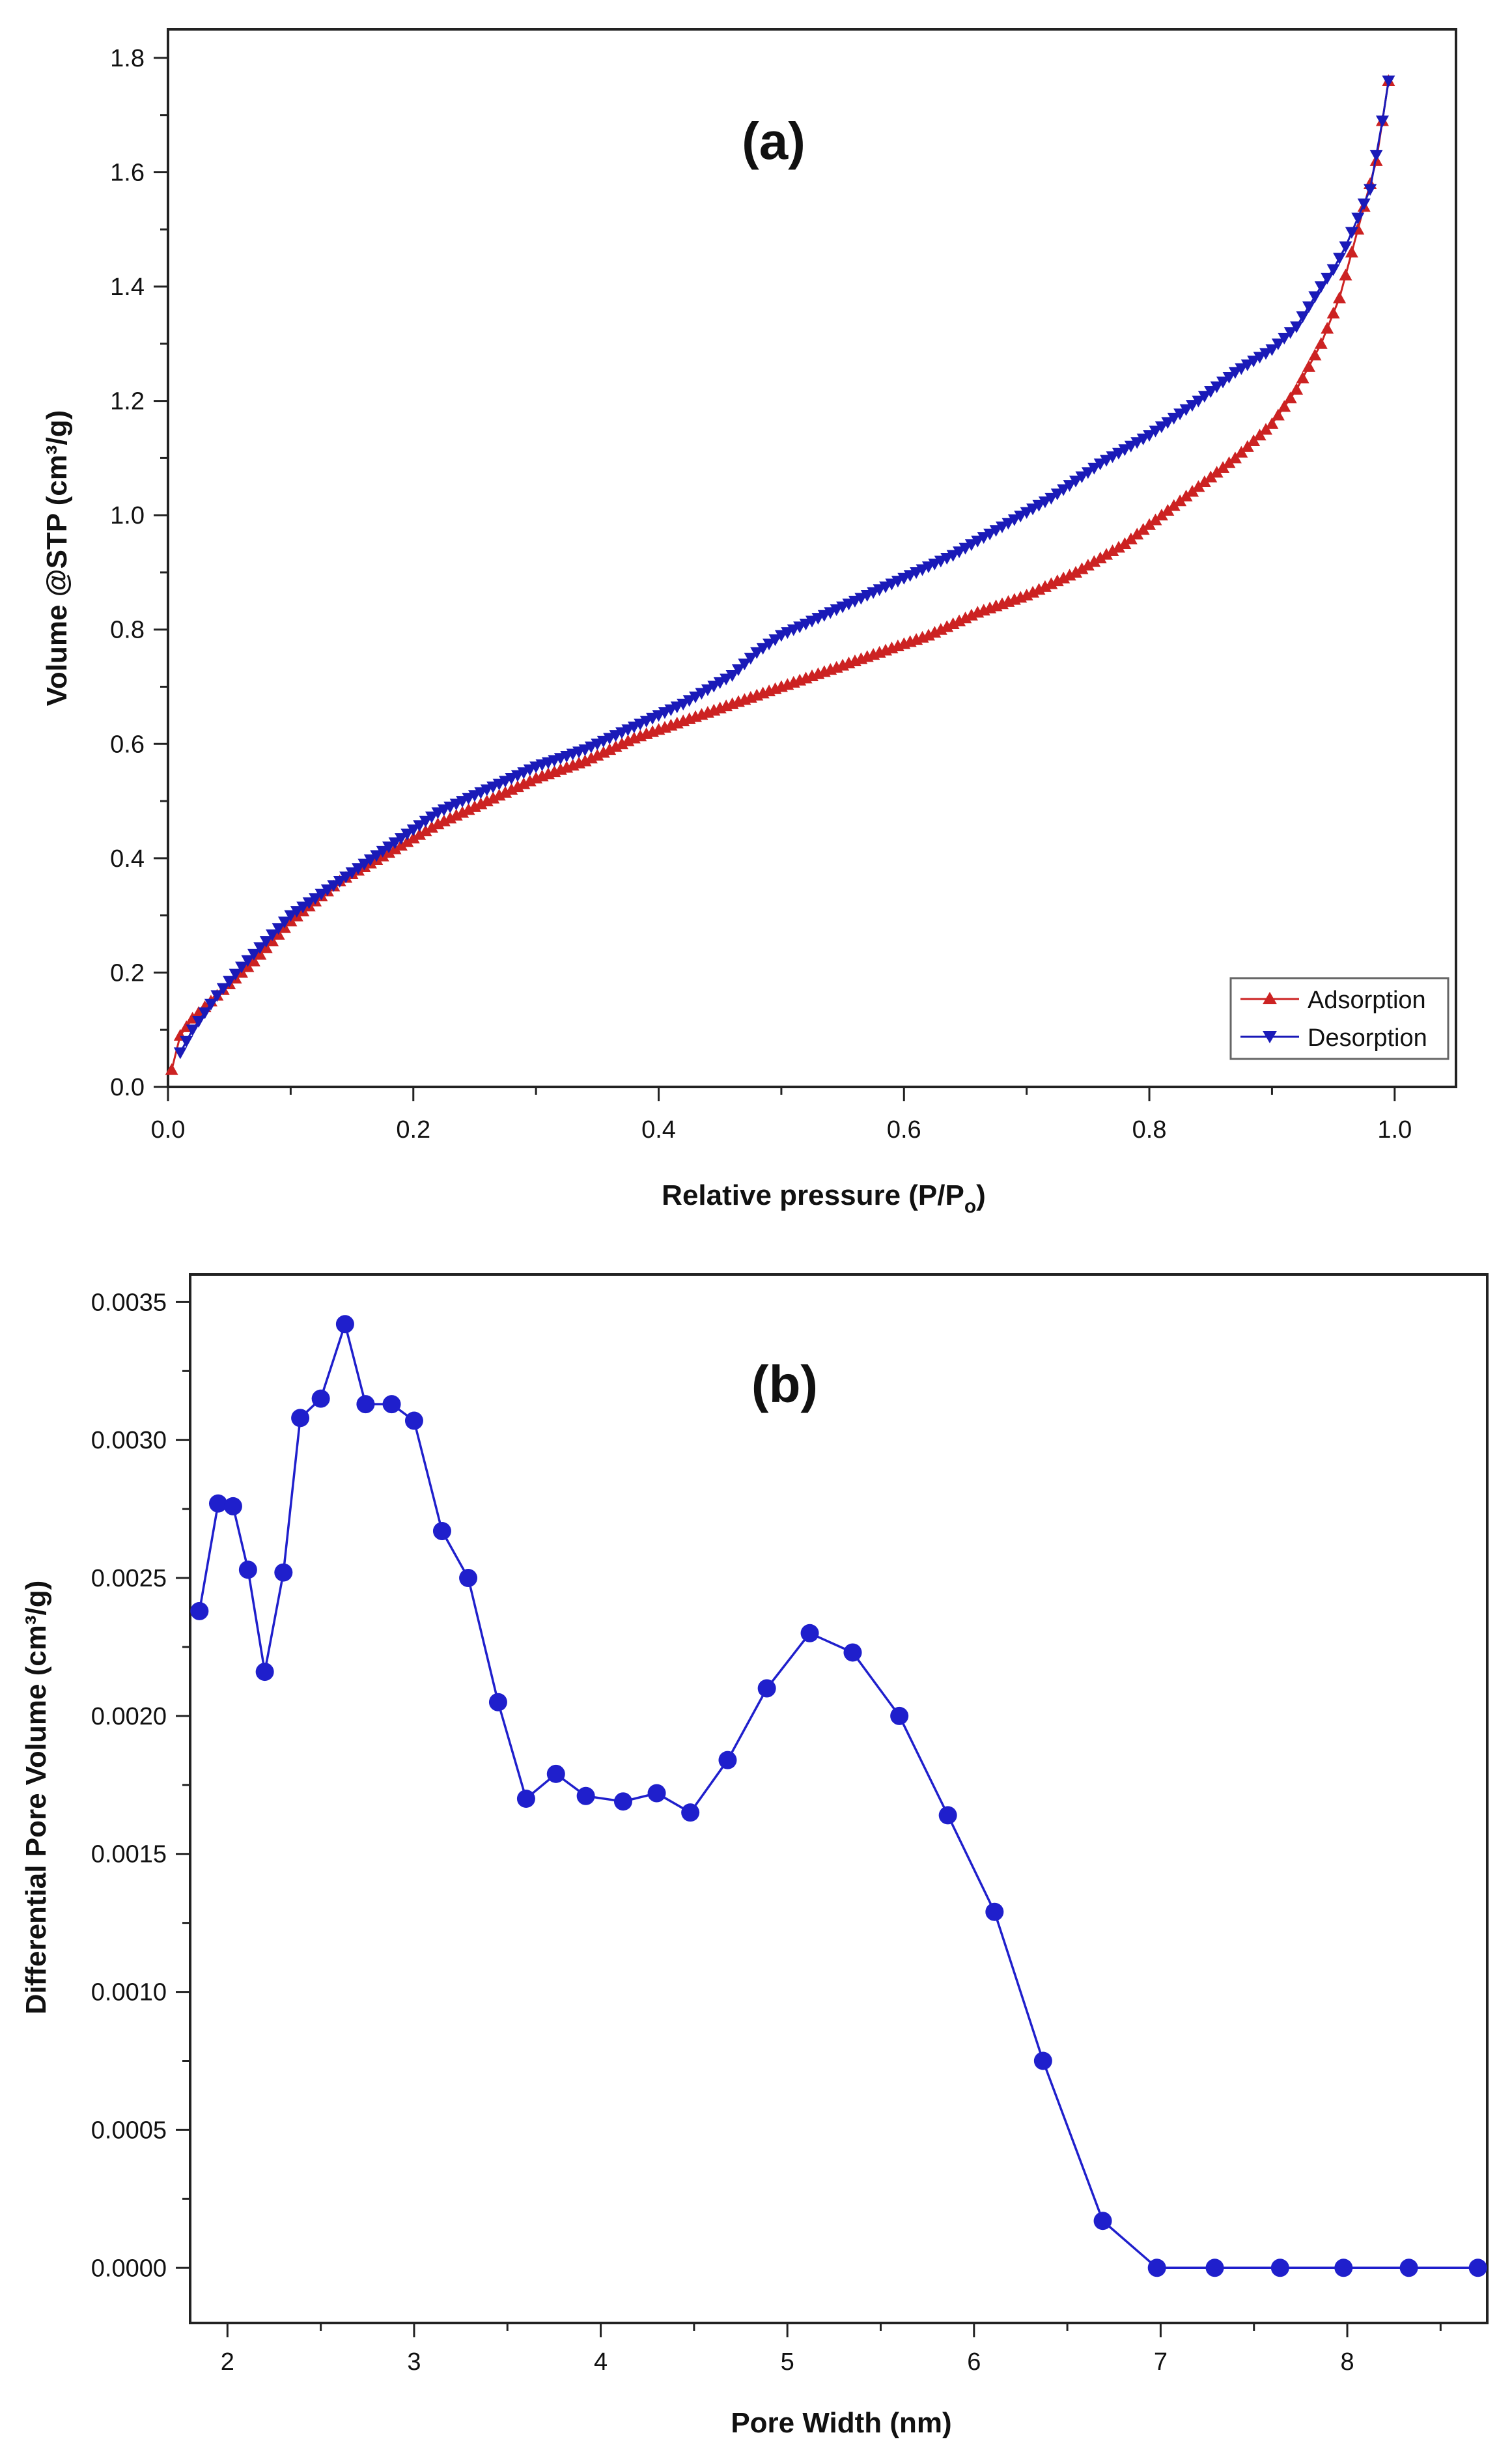 This screenshot has width=1512, height=2463. Describe the element at coordinates (981, 1195) in the screenshot. I see `x-axis-label-a-end: )` at that location.